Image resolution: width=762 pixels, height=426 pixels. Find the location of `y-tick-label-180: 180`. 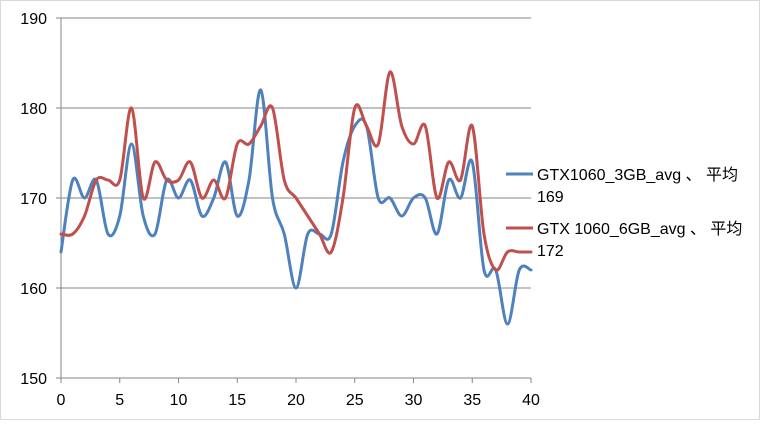

y-tick-label-180: 180 is located at coordinates (33, 109).